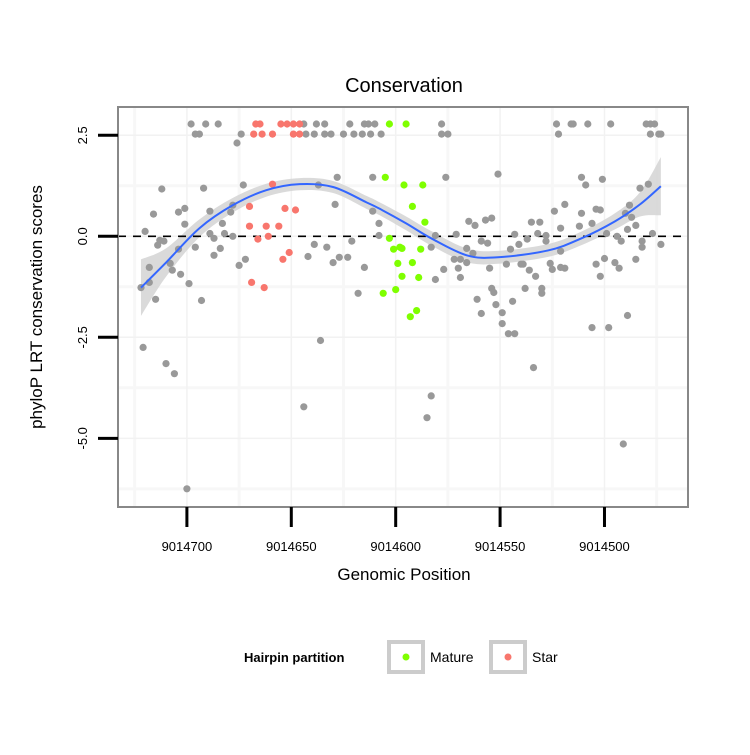 The height and width of the screenshot is (755, 750). I want to click on legend-label-mature: Mature, so click(452, 657).